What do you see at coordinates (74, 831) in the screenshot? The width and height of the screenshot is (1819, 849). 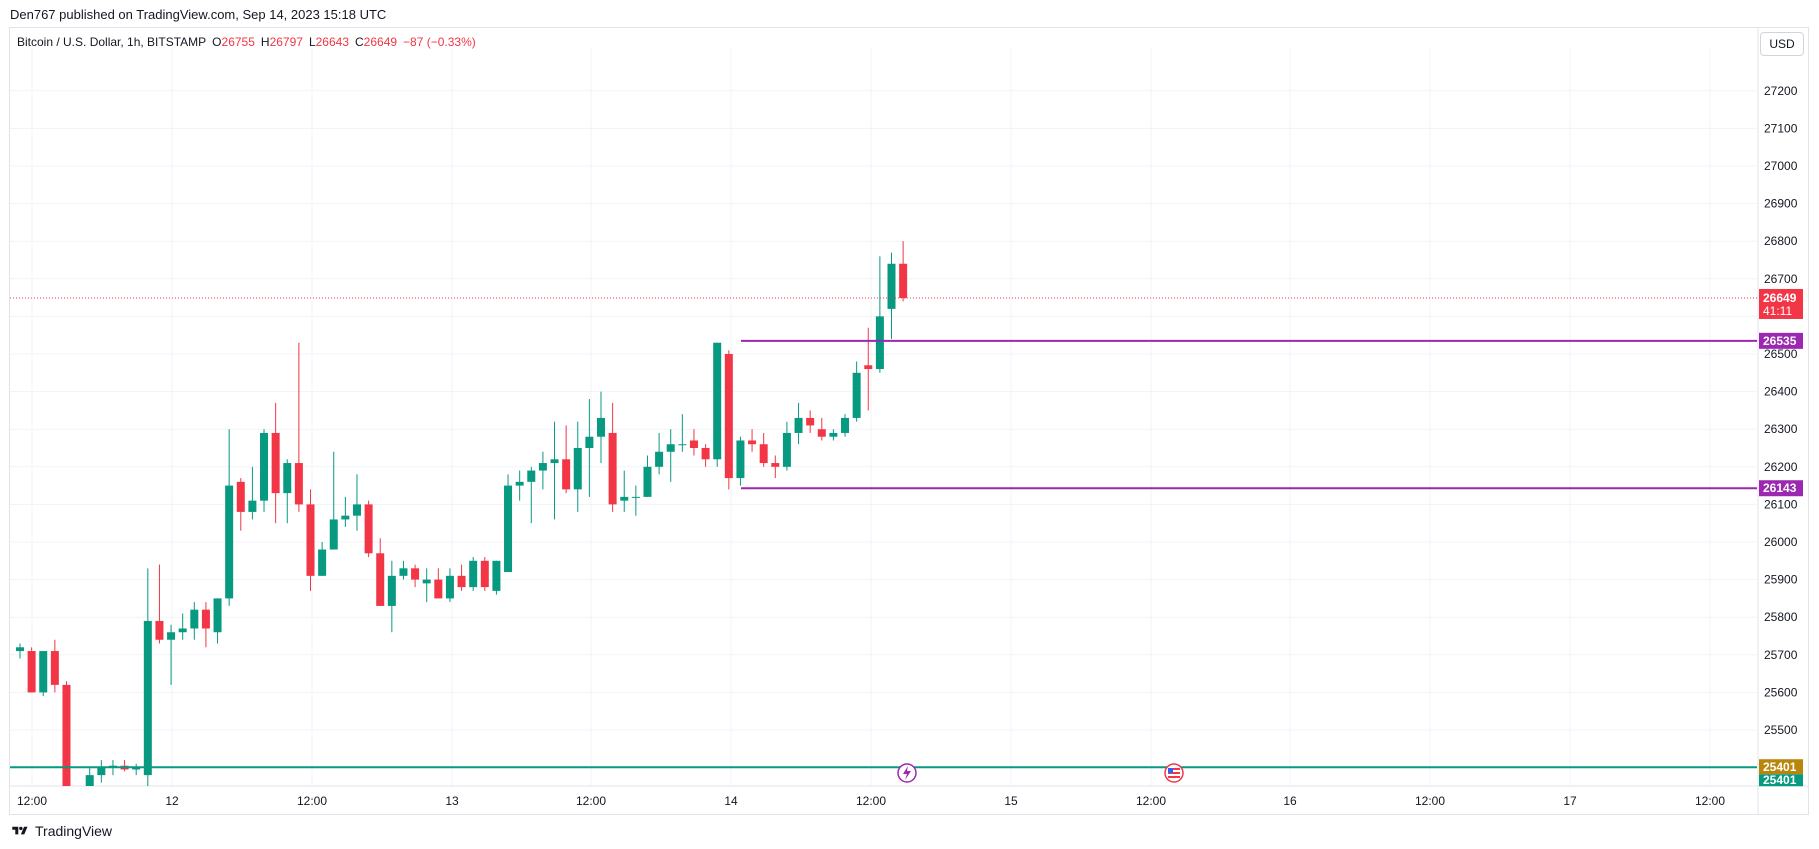 I see `footer-brand: TradingView` at bounding box center [74, 831].